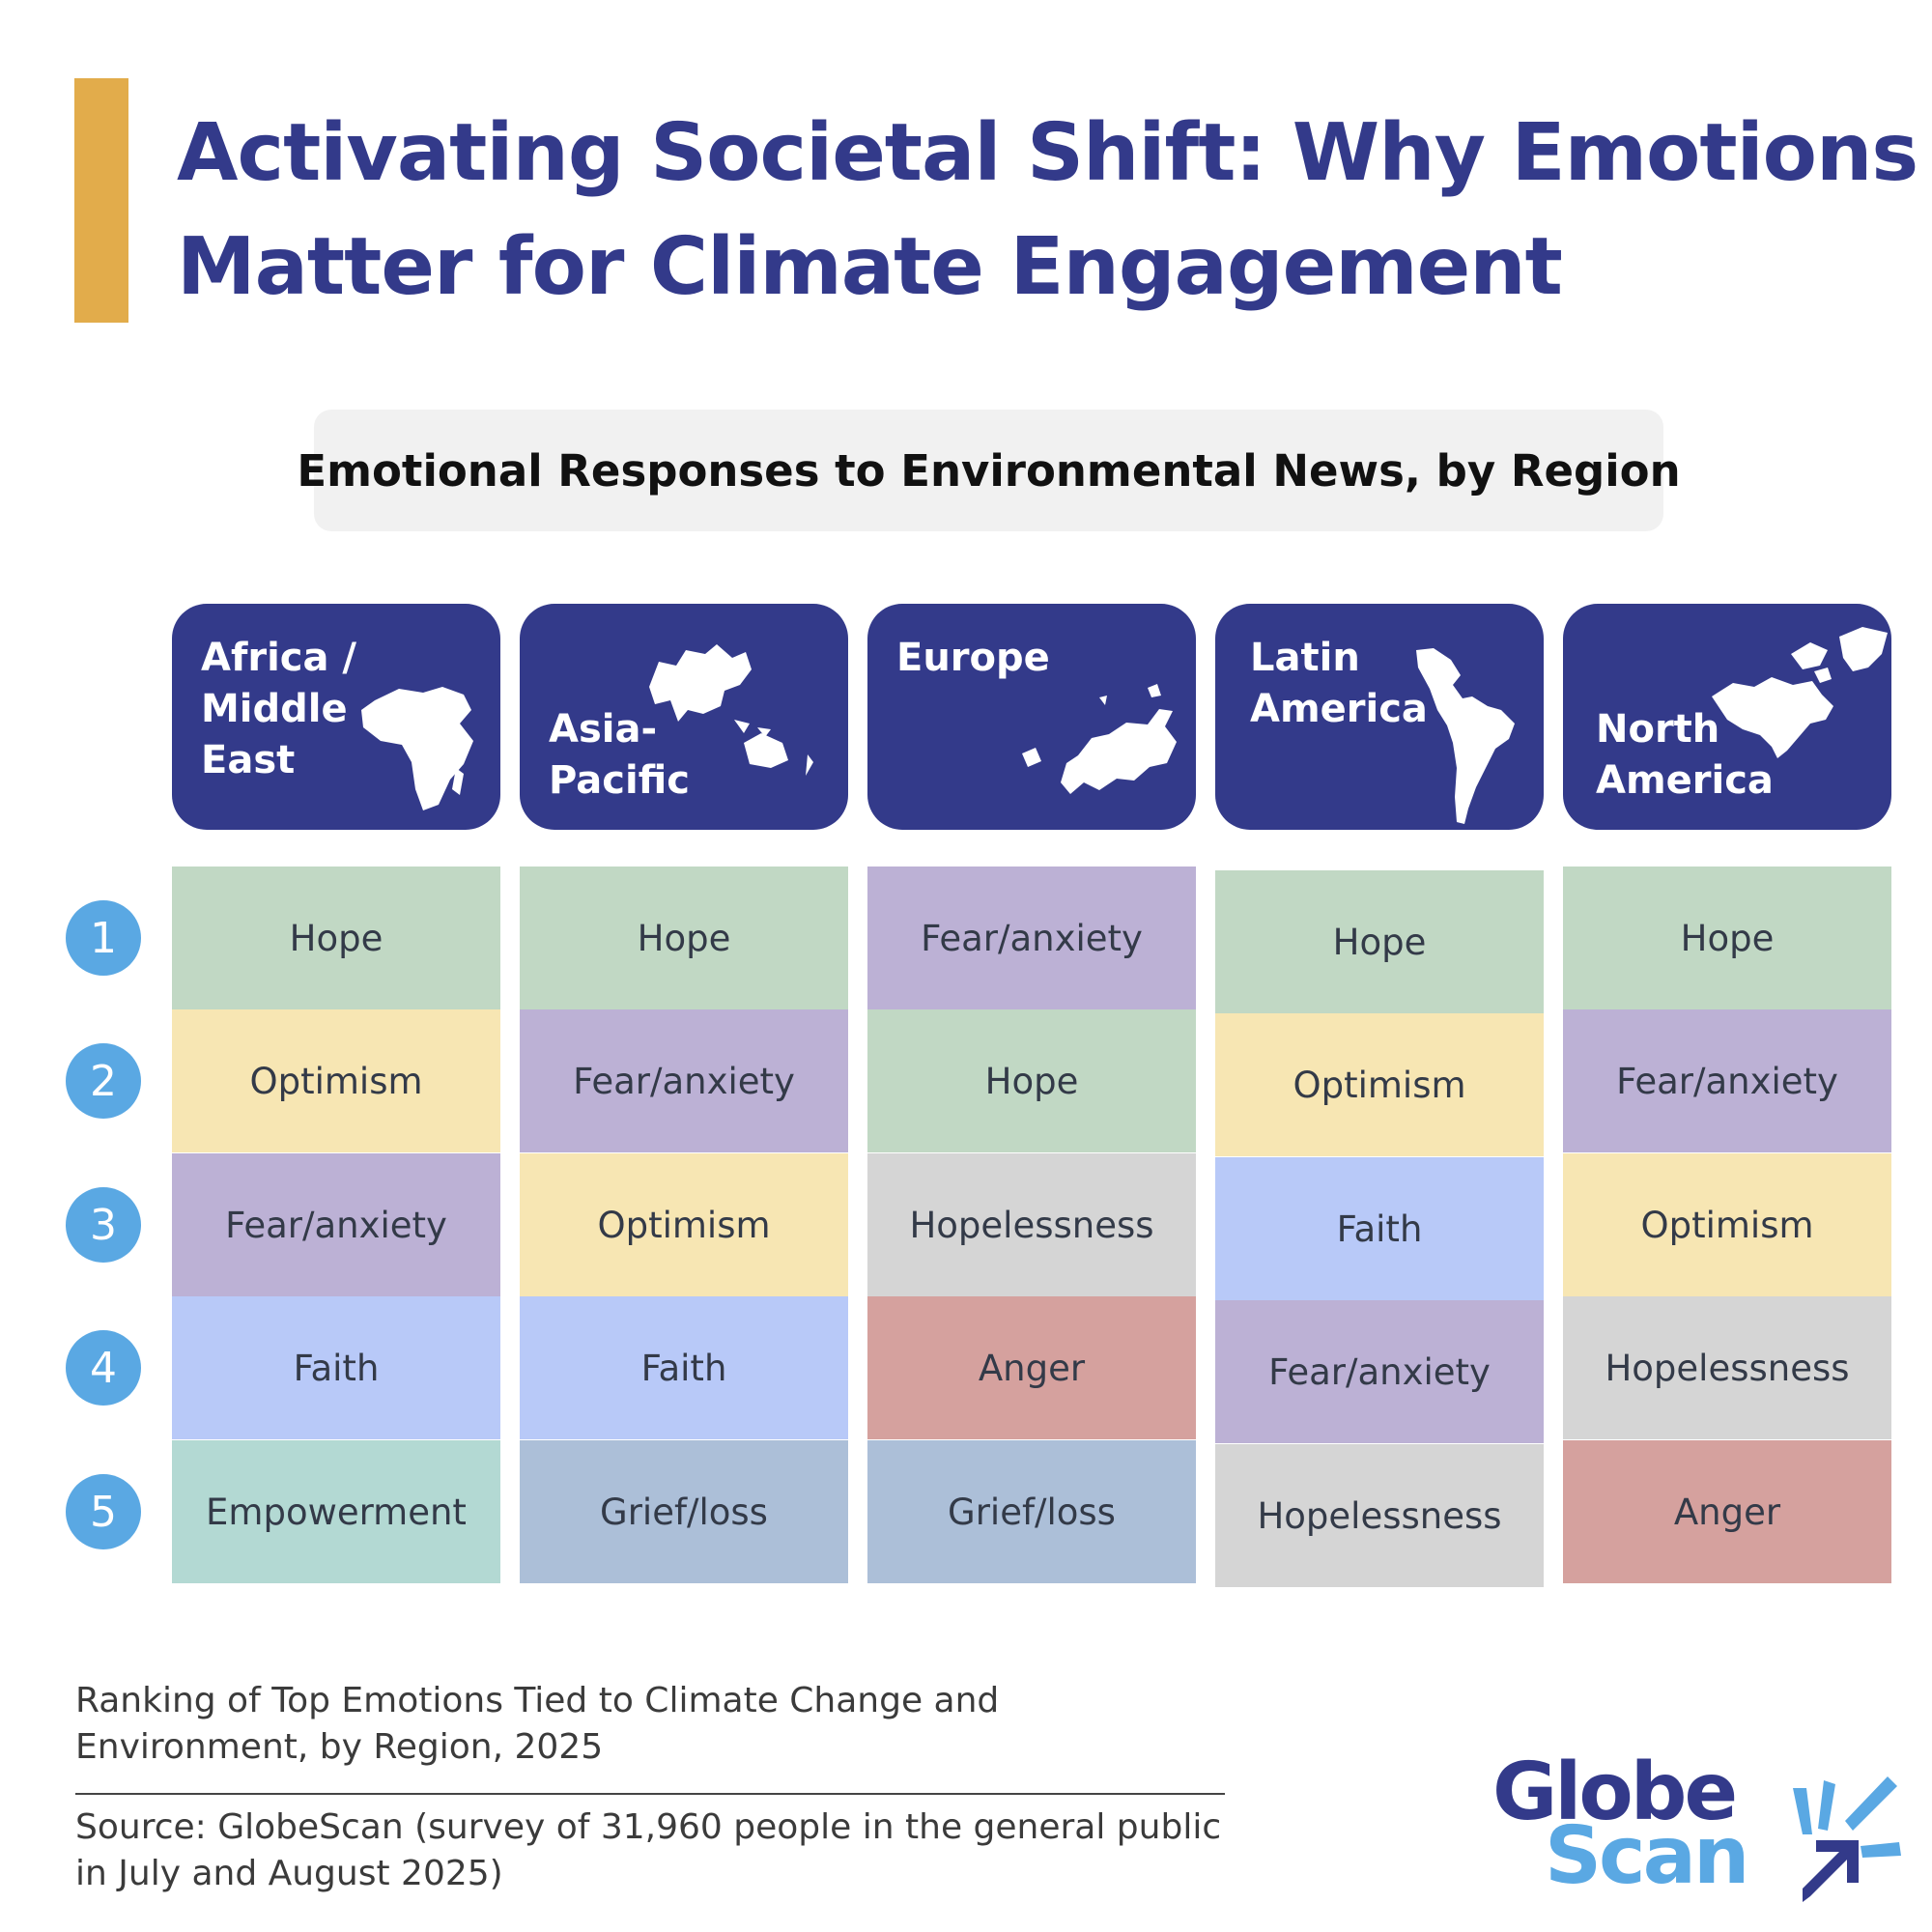 This screenshot has width=1932, height=1932. I want to click on logo-text-globe: Globe, so click(1615, 1792).